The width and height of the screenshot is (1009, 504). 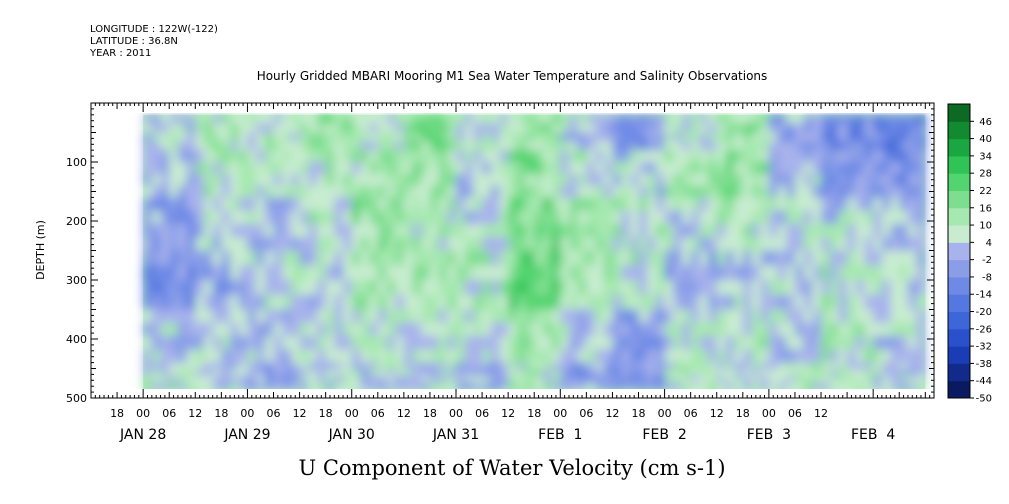 I want to click on colorbar-swatch, so click(x=959, y=147).